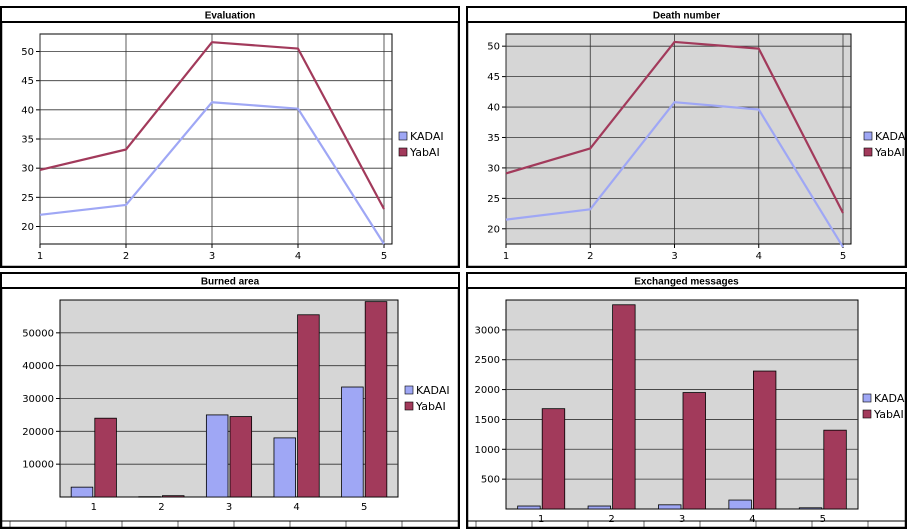 This screenshot has width=907, height=529. What do you see at coordinates (38, 399) in the screenshot?
I see `y-tick-label: 30000` at bounding box center [38, 399].